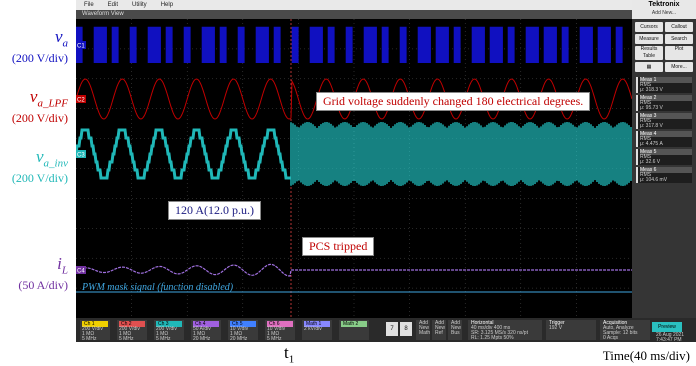  What do you see at coordinates (649, 27) in the screenshot?
I see `cursors-button: Cursors` at bounding box center [649, 27].